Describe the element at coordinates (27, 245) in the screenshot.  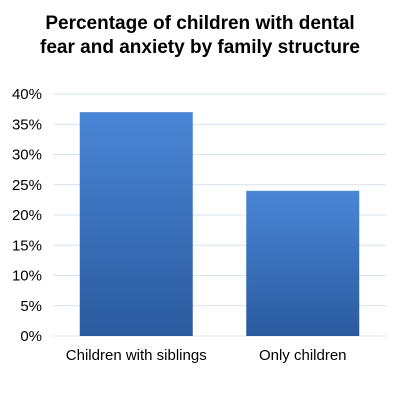
I see `y-tick-label: 15%` at that location.